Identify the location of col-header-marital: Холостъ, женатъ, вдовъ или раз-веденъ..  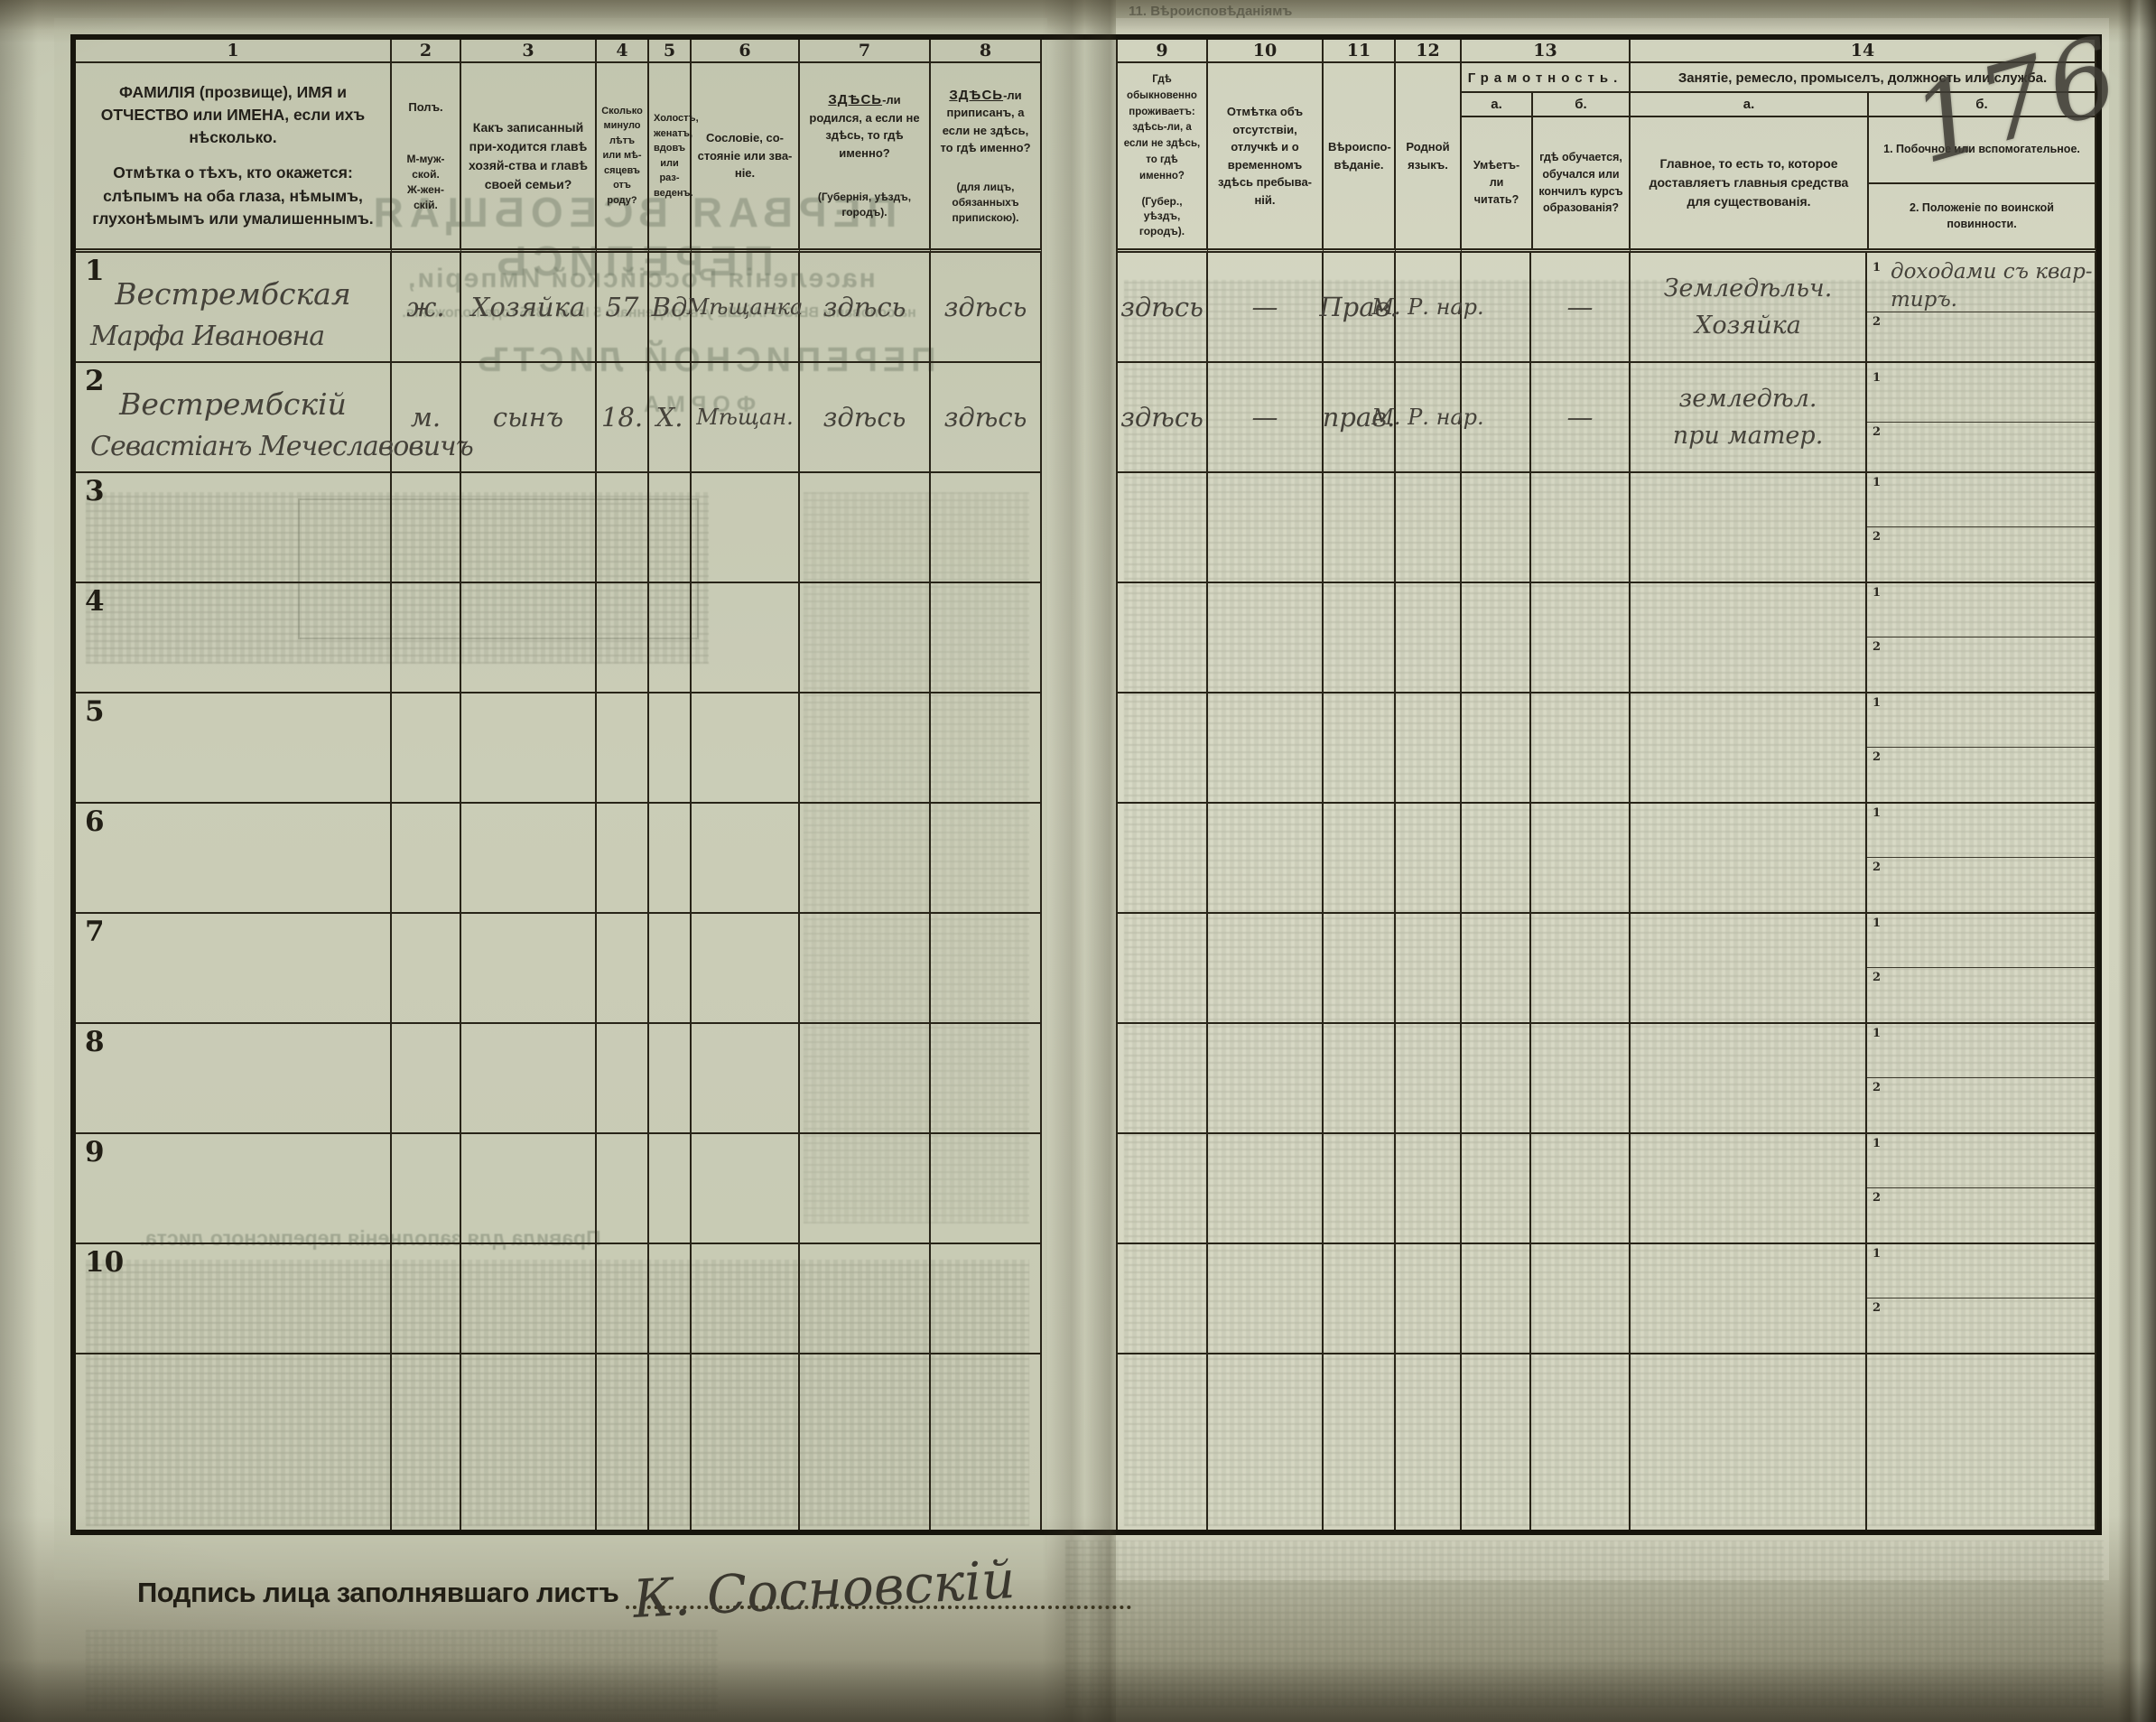
(674, 158).